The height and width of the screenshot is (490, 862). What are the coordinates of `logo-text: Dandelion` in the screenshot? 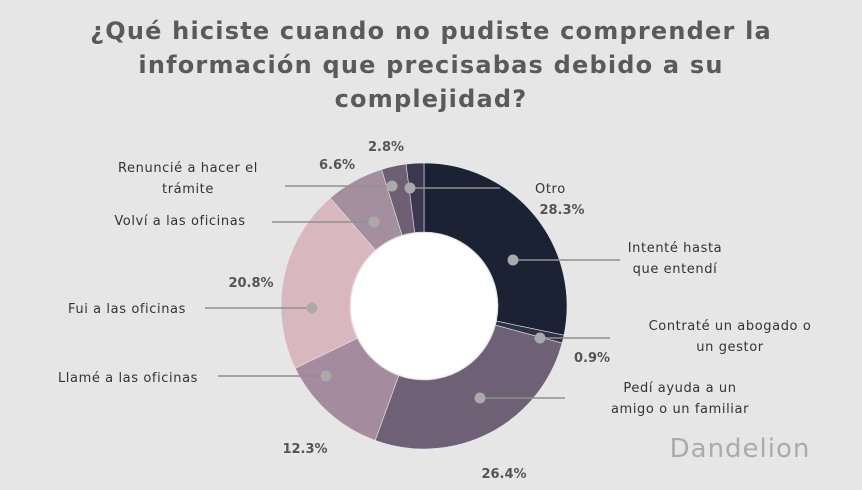 It's located at (740, 449).